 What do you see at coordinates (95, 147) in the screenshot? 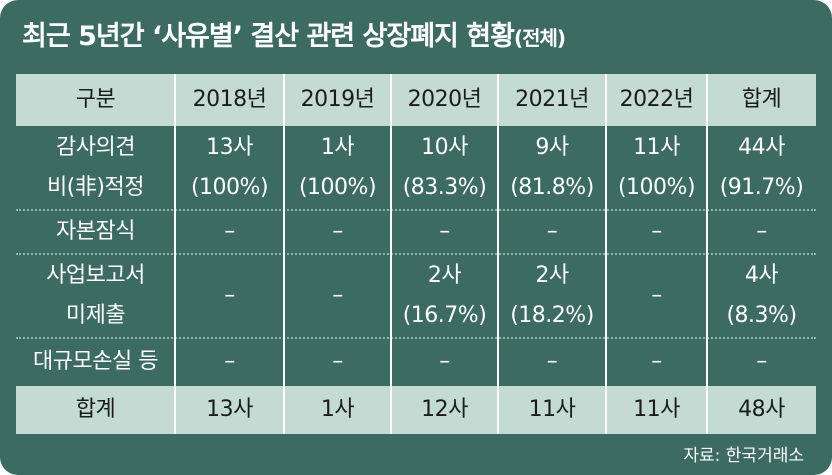
I see `row-label-line: 감사의견` at bounding box center [95, 147].